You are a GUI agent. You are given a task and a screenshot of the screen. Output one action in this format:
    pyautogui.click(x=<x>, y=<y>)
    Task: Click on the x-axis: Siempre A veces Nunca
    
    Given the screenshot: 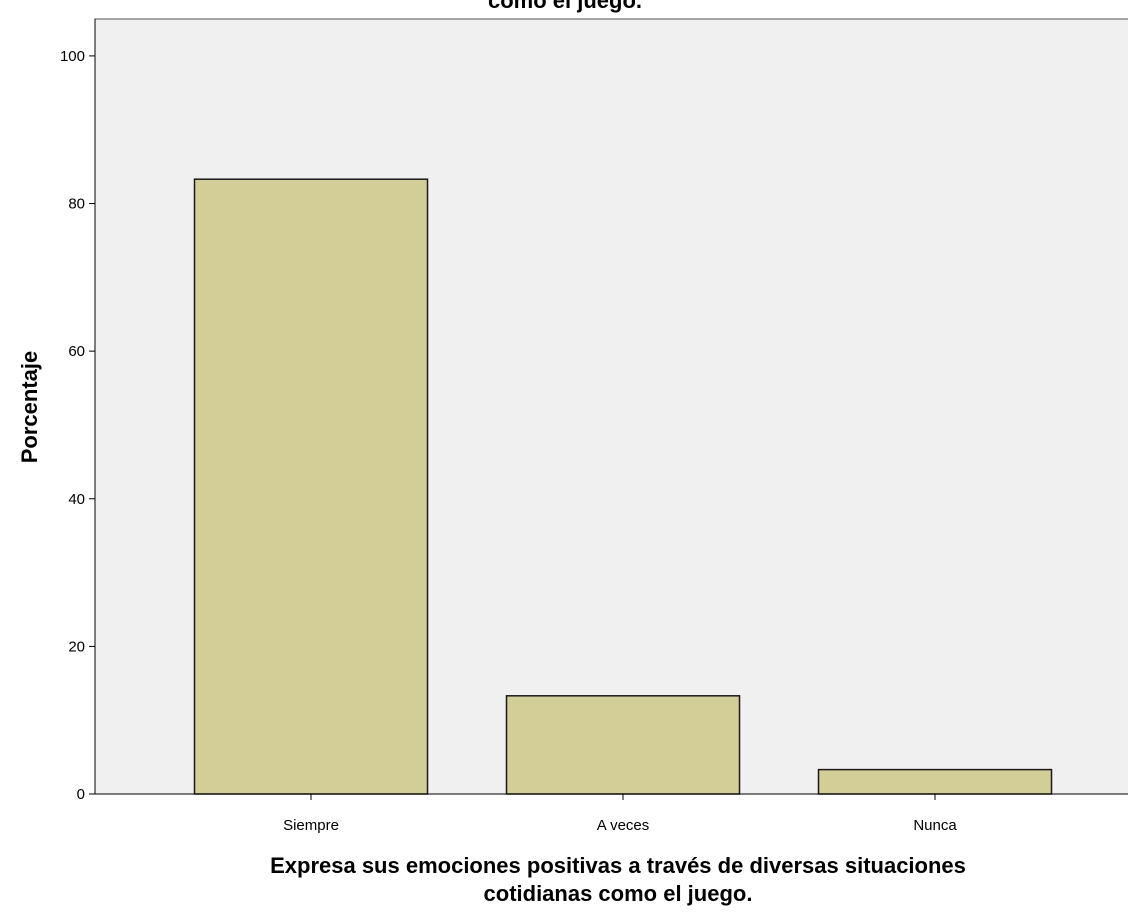 What is the action you would take?
    pyautogui.click(x=611, y=813)
    